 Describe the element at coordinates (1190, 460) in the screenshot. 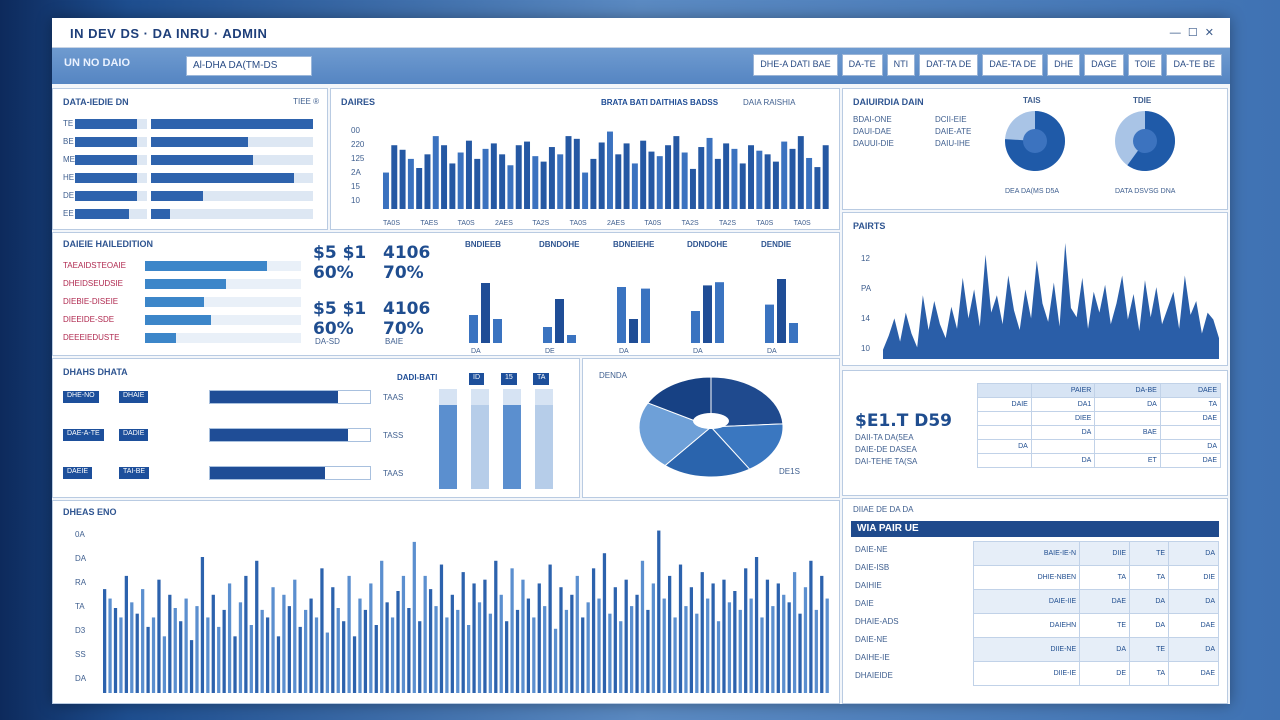

I see `table-cell: DAE` at that location.